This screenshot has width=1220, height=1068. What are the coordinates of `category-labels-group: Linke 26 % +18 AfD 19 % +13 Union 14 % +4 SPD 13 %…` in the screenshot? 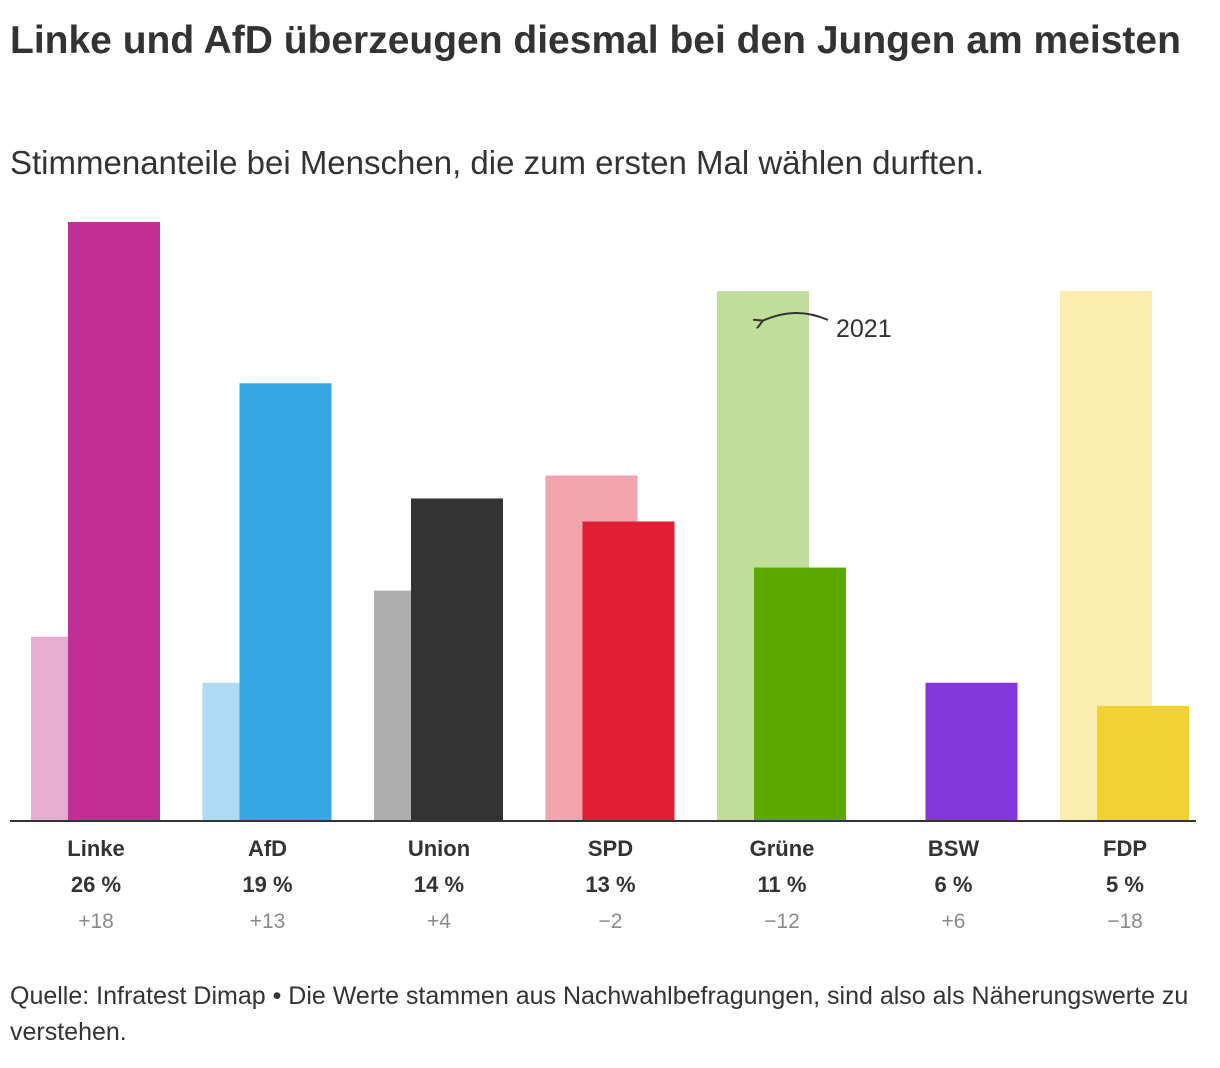 It's located at (607, 884).